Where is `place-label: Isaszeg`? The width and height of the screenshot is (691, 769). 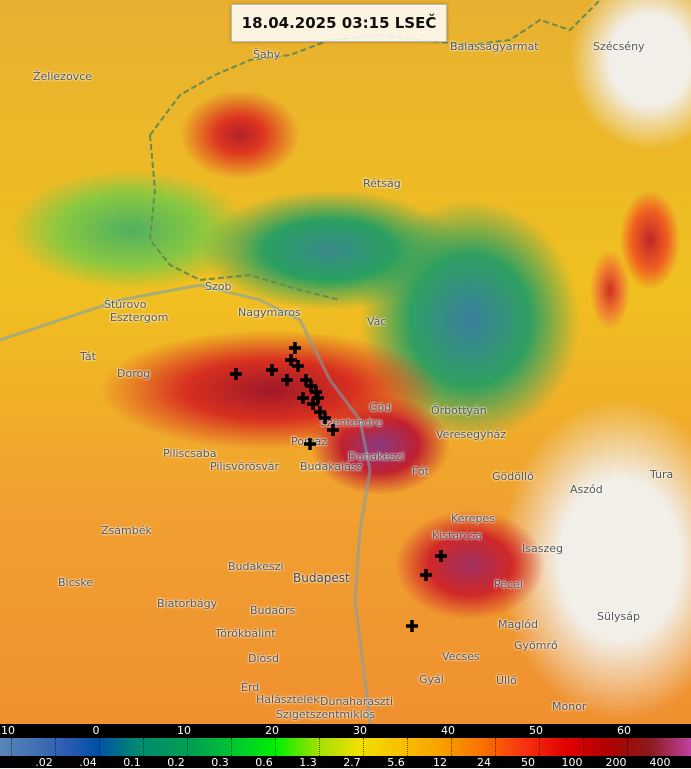
place-label: Isaszeg is located at coordinates (542, 548).